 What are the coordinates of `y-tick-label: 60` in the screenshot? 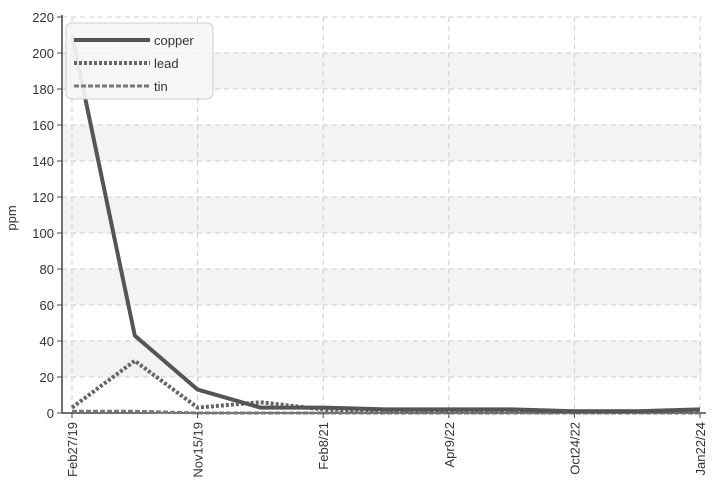 It's located at (47, 305).